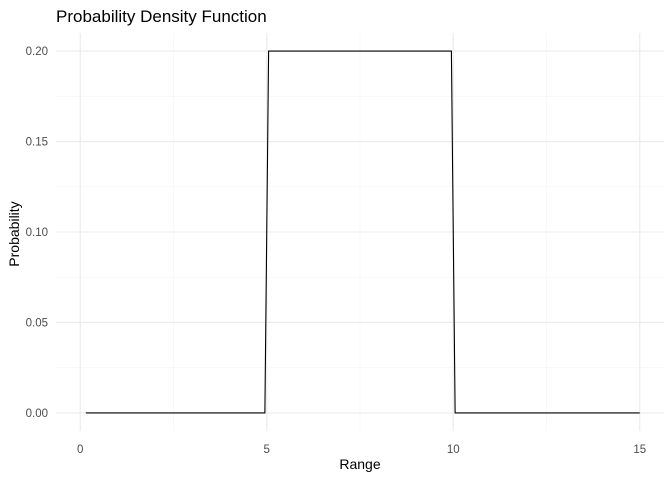  I want to click on y-tick-labels: 0.00 0.05 0.10 0.15 0.20, so click(37, 233).